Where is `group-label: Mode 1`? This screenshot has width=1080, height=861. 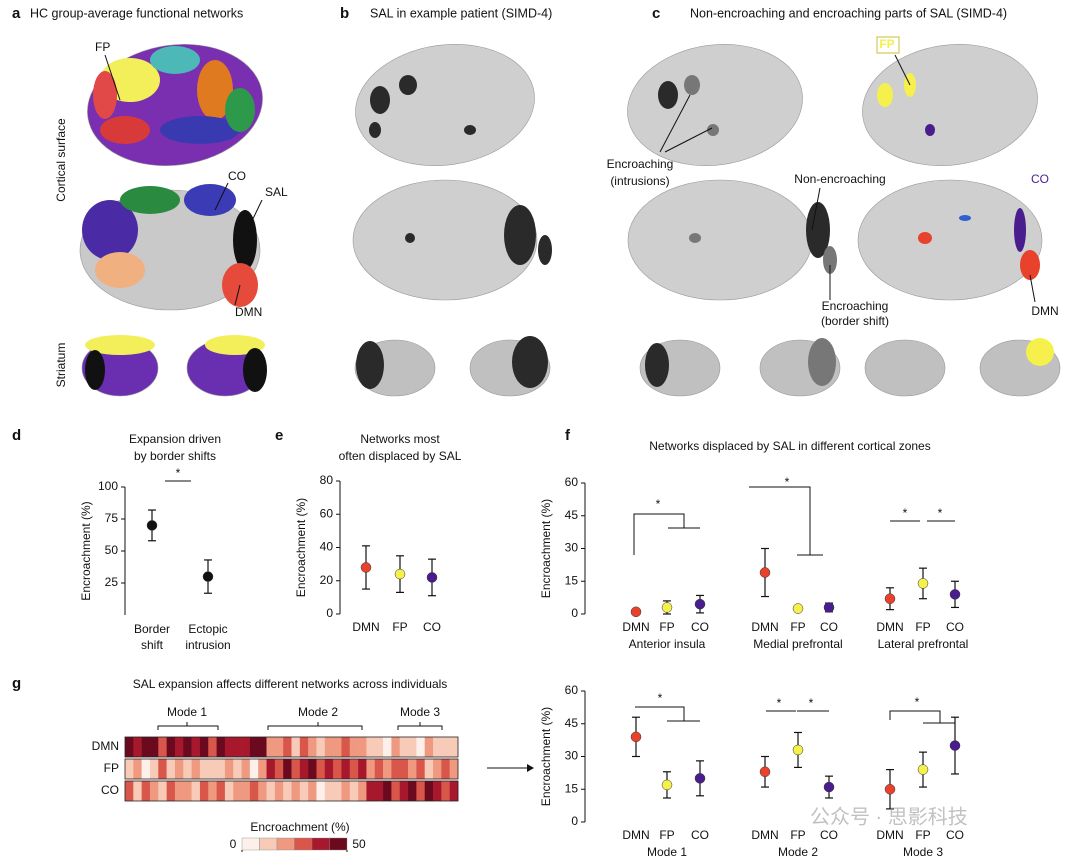 group-label: Mode 1 is located at coordinates (667, 852).